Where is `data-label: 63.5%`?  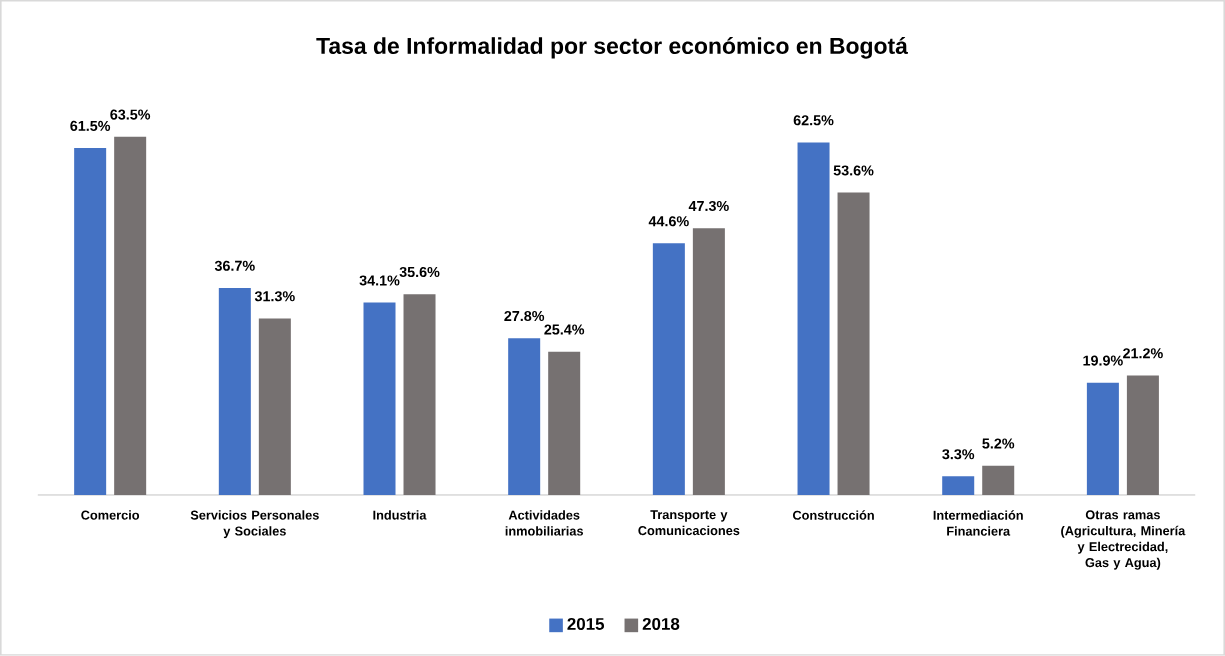 data-label: 63.5% is located at coordinates (130, 114).